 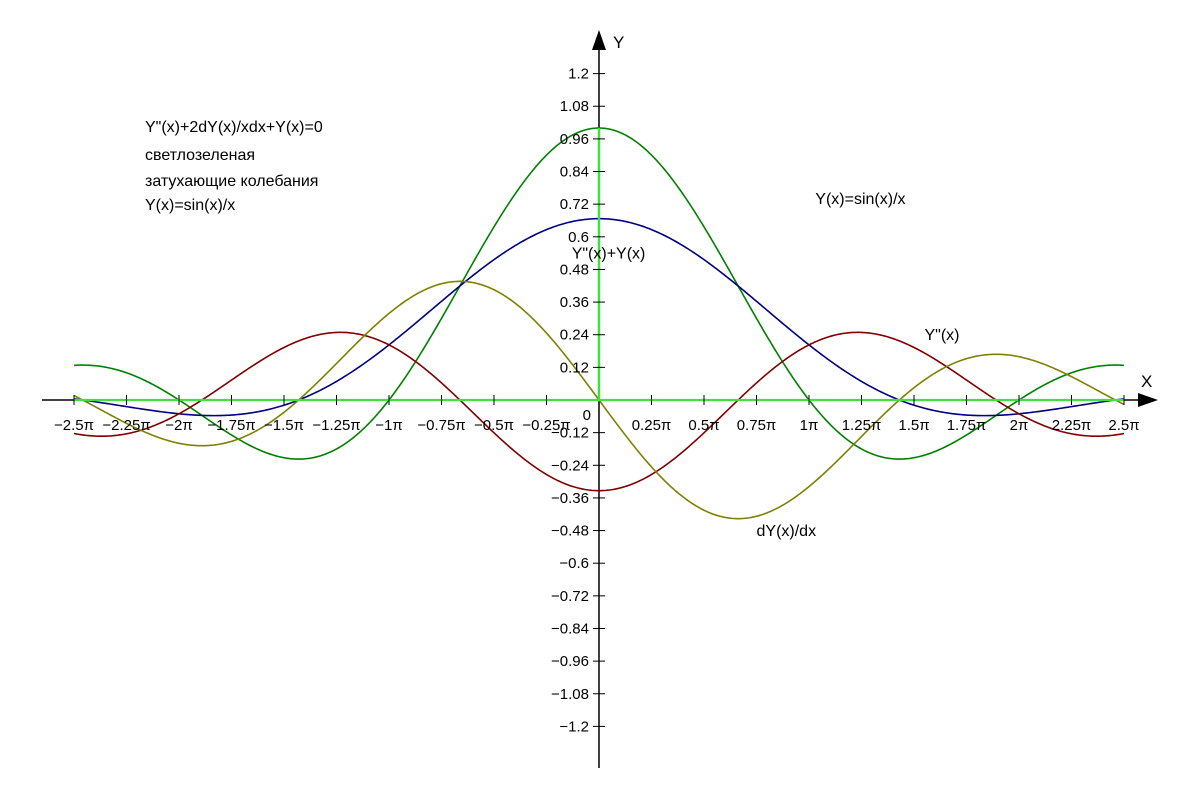 I want to click on x-tick-label: 2.5π, so click(x=1123, y=425).